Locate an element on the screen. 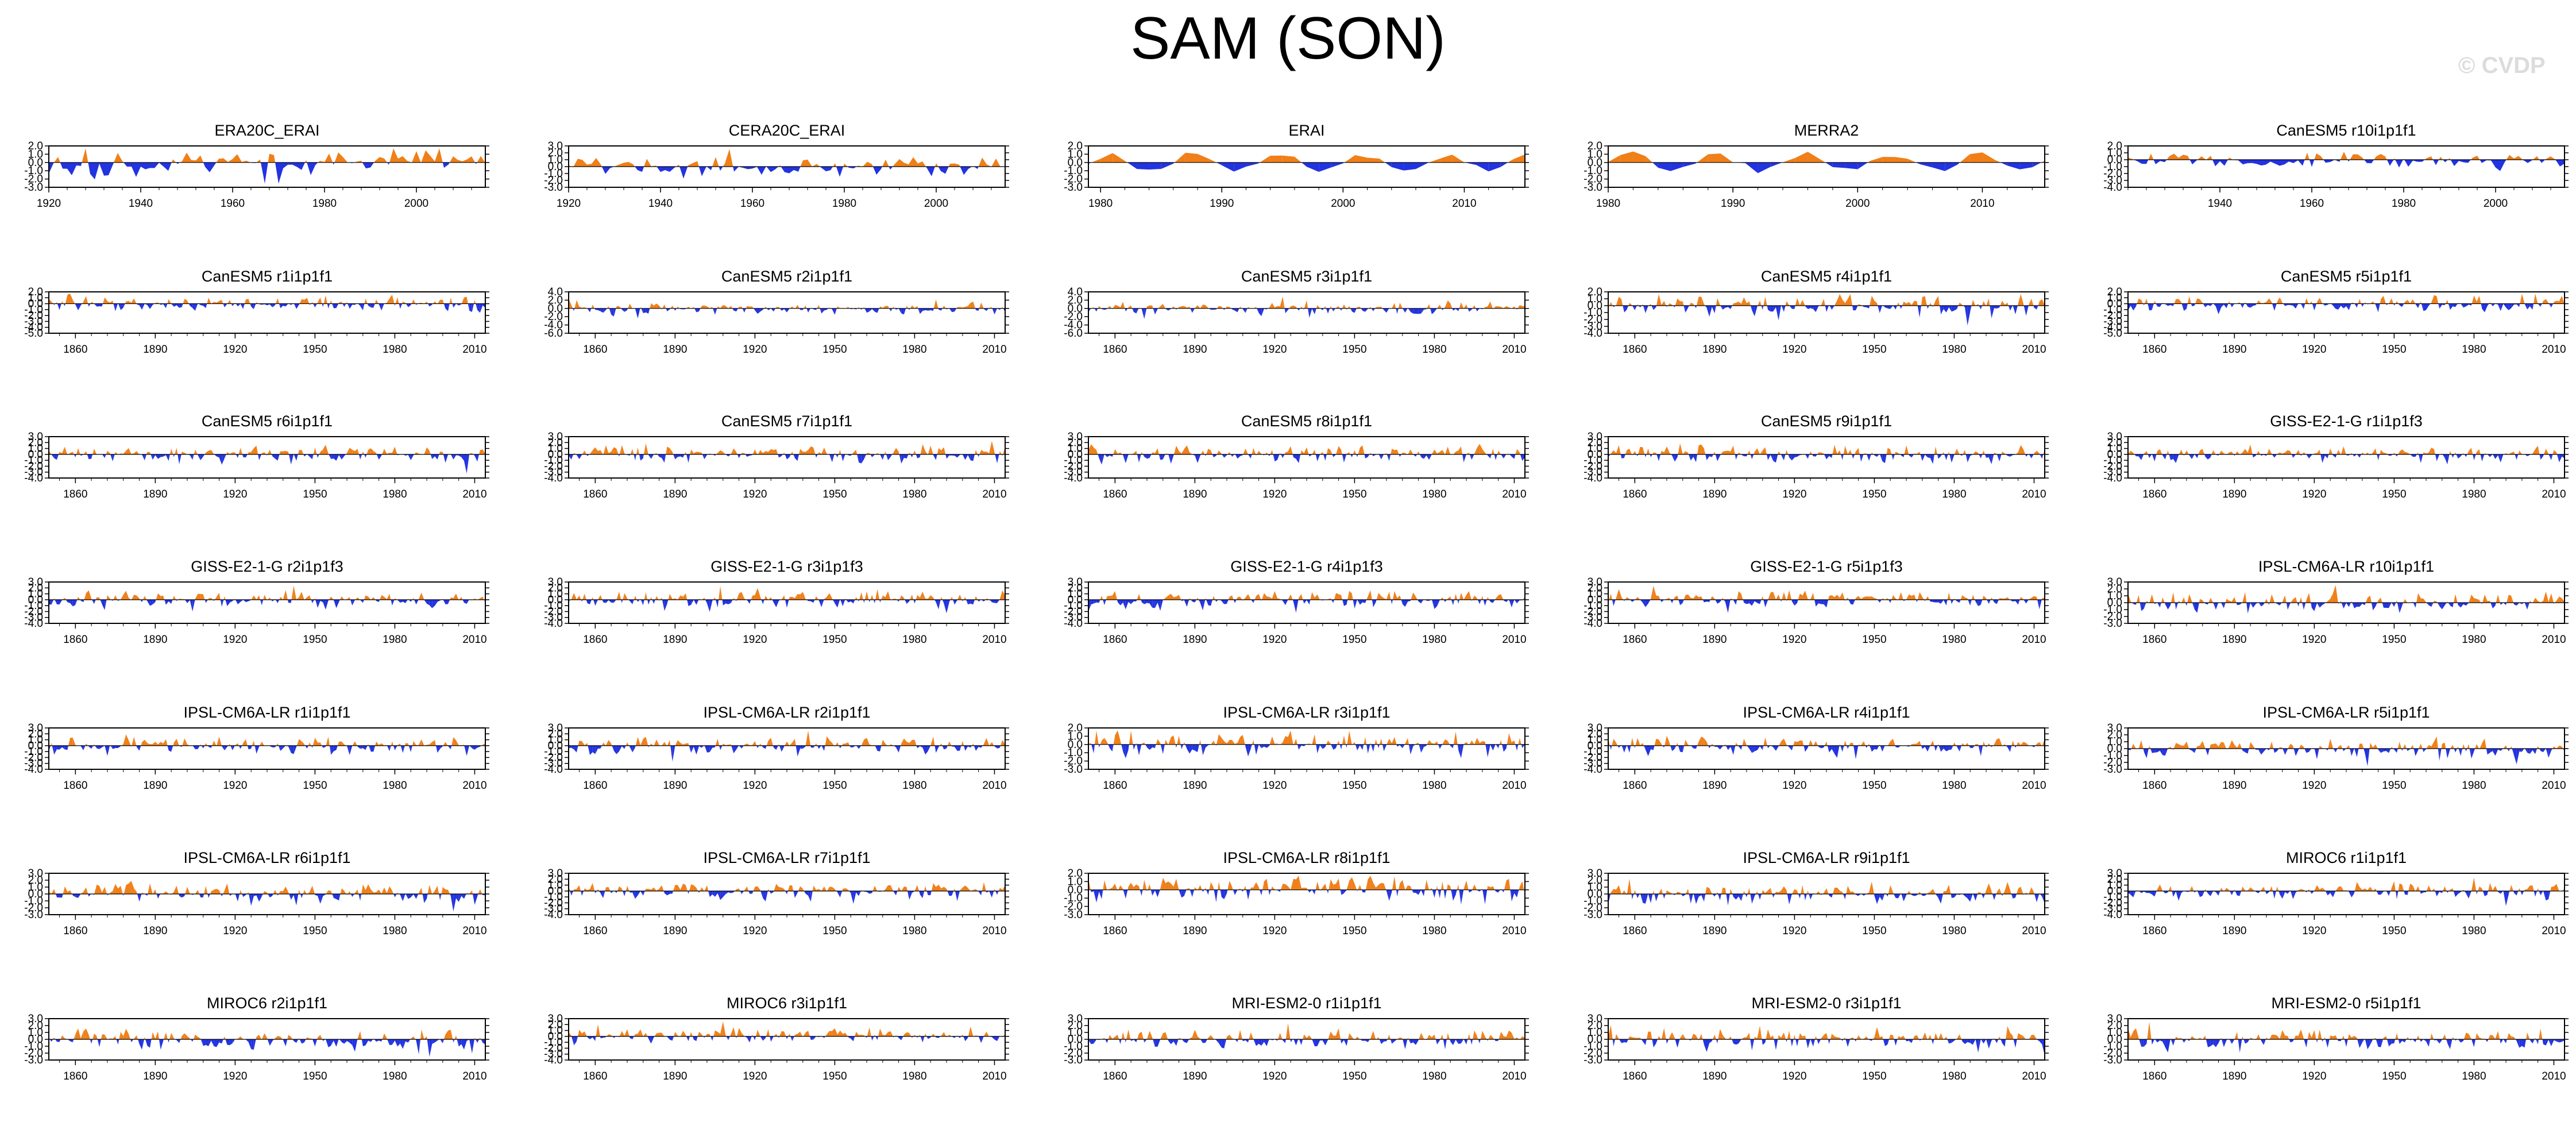 The width and height of the screenshot is (2576, 1137). y-tick-label: -4.0 is located at coordinates (33, 624).